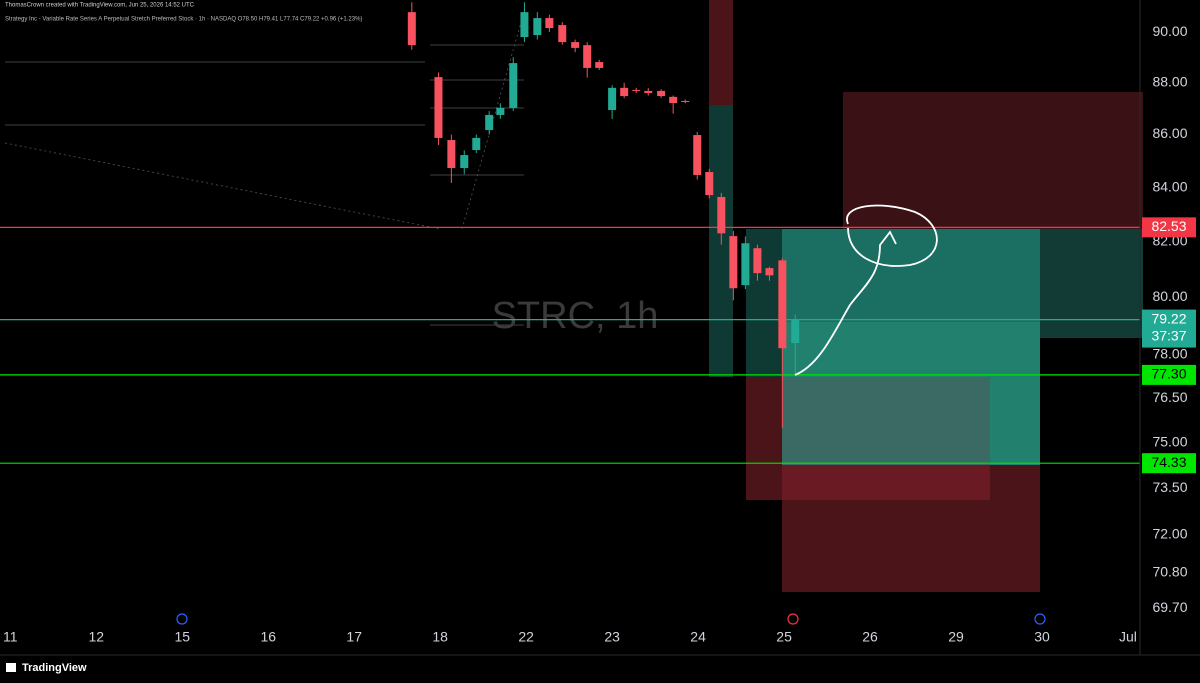  What do you see at coordinates (1168, 318) in the screenshot?
I see `price-tag-label: 79.22` at bounding box center [1168, 318].